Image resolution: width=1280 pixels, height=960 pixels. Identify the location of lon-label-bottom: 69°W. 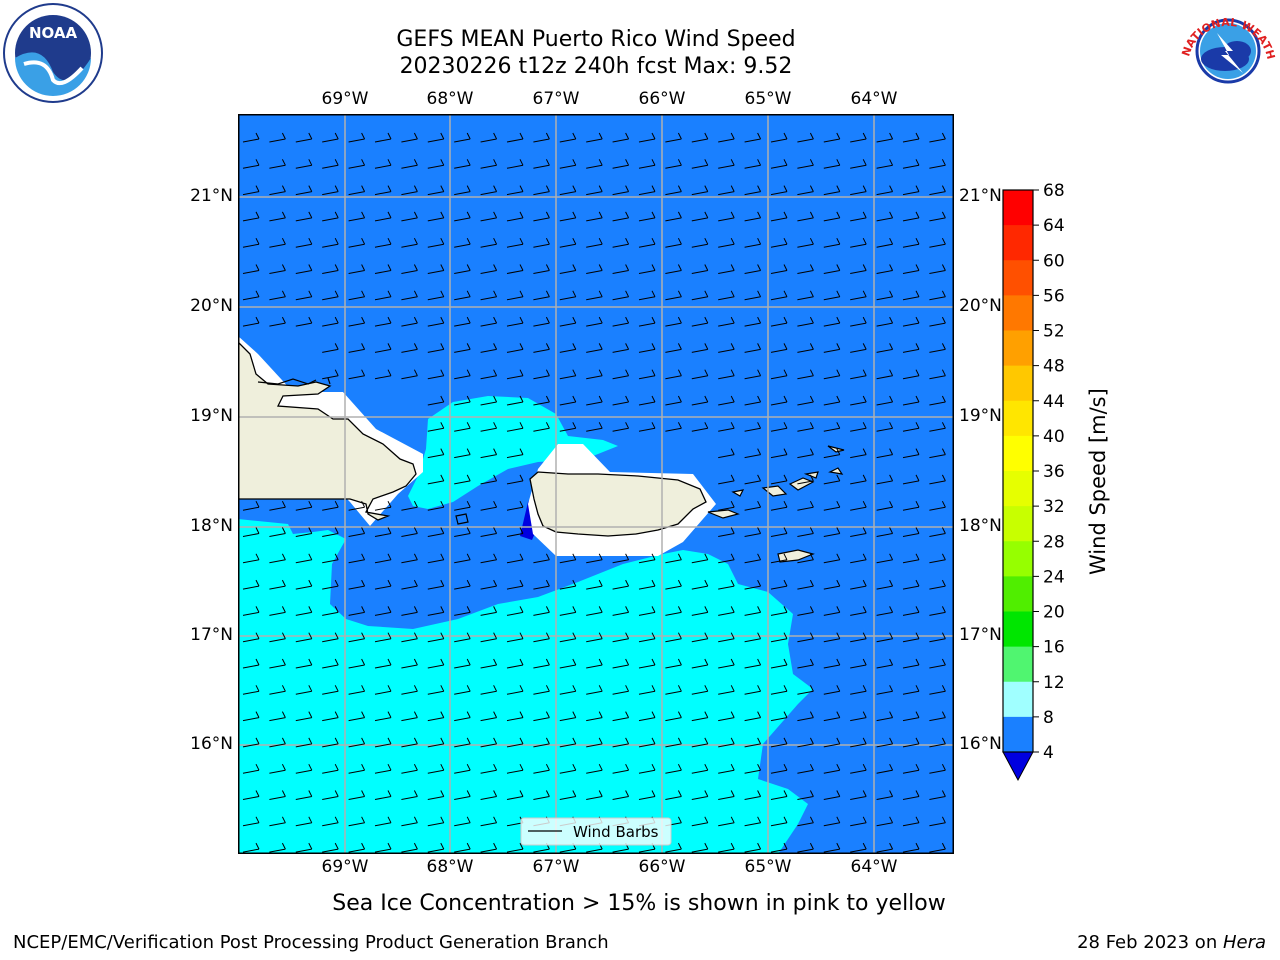
(345, 867).